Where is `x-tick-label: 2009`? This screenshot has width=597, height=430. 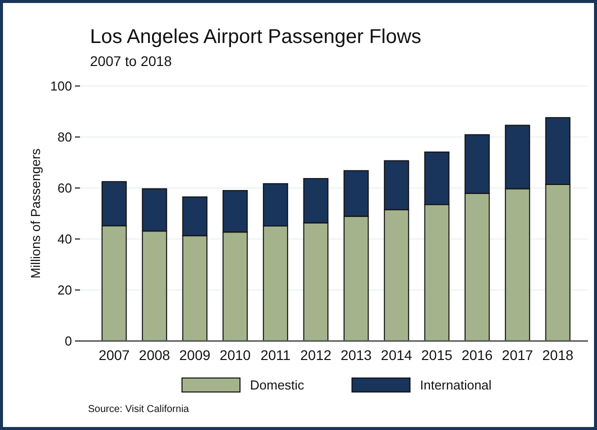 x-tick-label: 2009 is located at coordinates (195, 355).